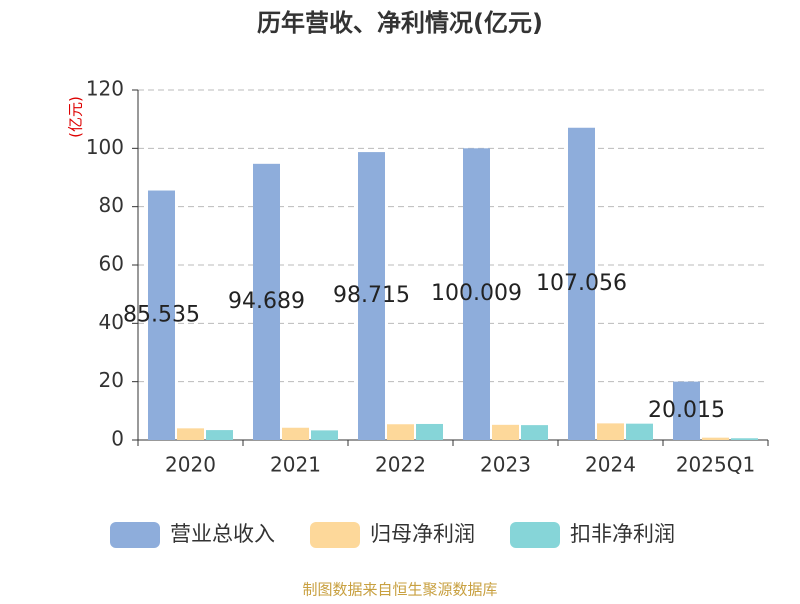 This screenshot has width=800, height=604. I want to click on y-axis-label: (亿元), so click(76, 117).